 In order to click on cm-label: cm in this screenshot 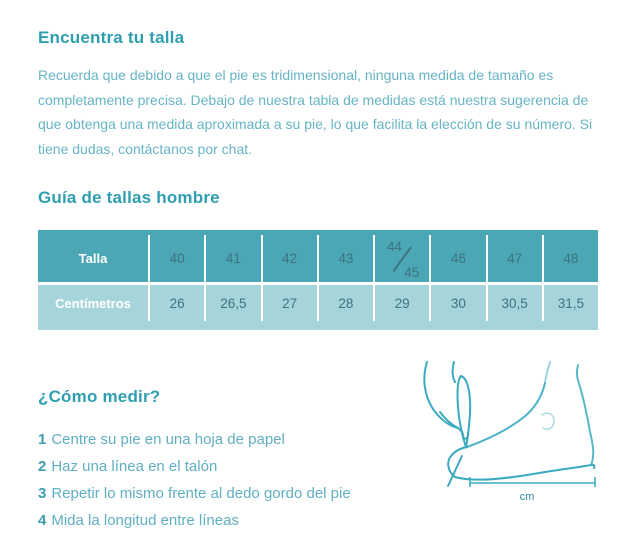, I will do `click(527, 497)`.